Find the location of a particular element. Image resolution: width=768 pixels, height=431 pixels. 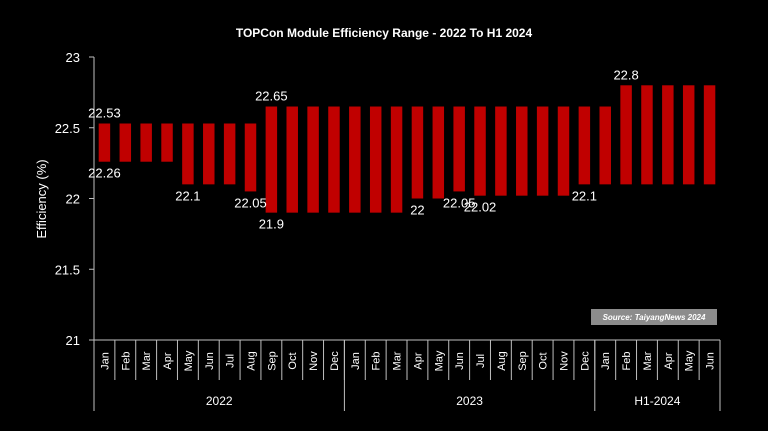

y-tick-label: 21 is located at coordinates (73, 340).